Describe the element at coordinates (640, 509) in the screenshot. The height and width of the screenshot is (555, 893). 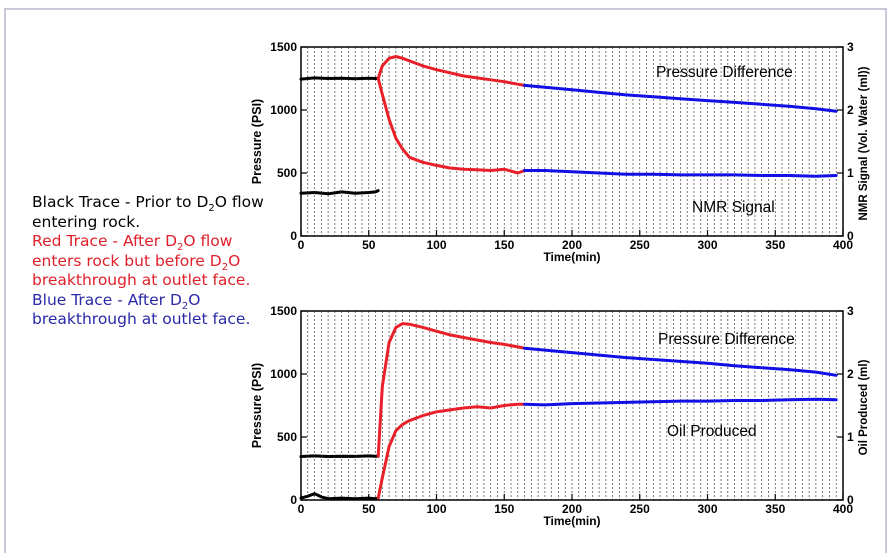
I see `chart-2-x-tick-label: 250` at that location.